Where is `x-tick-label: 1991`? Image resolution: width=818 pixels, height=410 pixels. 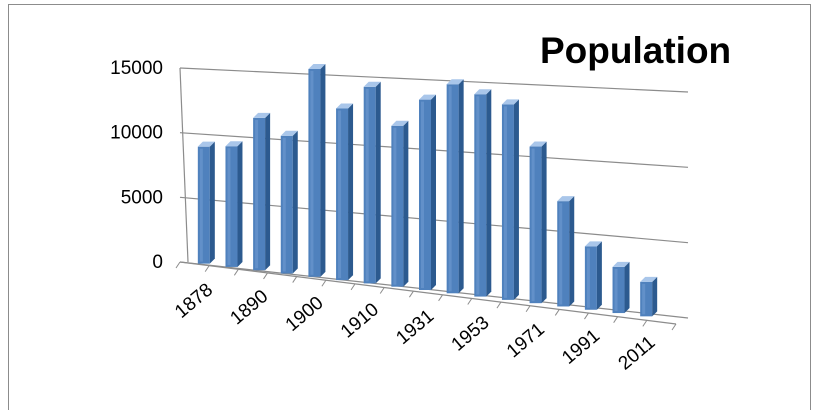 x-tick-label: 1991 is located at coordinates (581, 347).